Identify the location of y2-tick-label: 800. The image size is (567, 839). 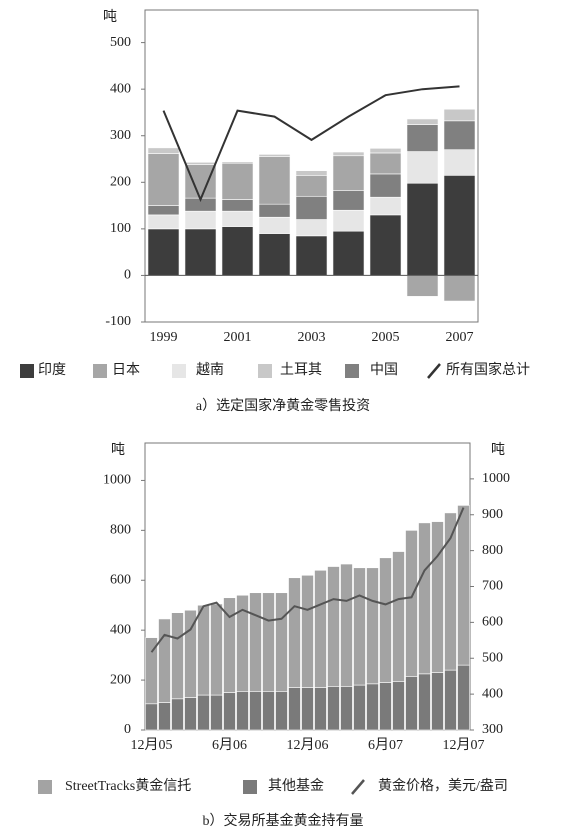
(492, 550).